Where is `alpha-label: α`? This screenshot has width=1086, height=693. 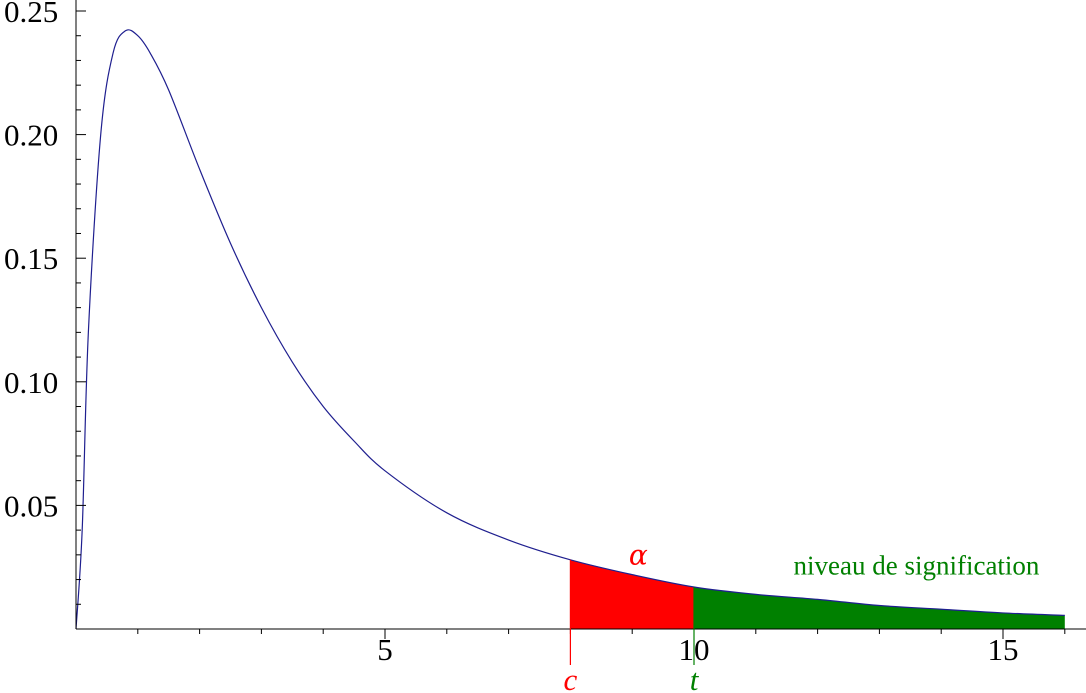 alpha-label: α is located at coordinates (638, 555).